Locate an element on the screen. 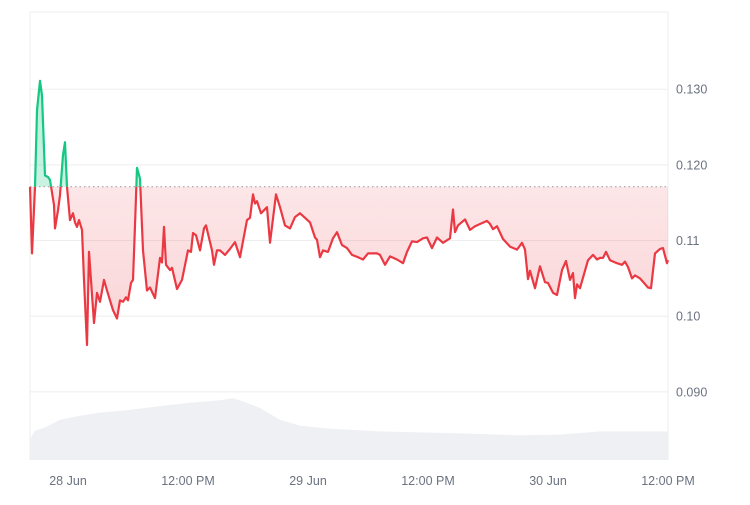 The width and height of the screenshot is (750, 505). y-tick-label: 0.130 is located at coordinates (691, 90).